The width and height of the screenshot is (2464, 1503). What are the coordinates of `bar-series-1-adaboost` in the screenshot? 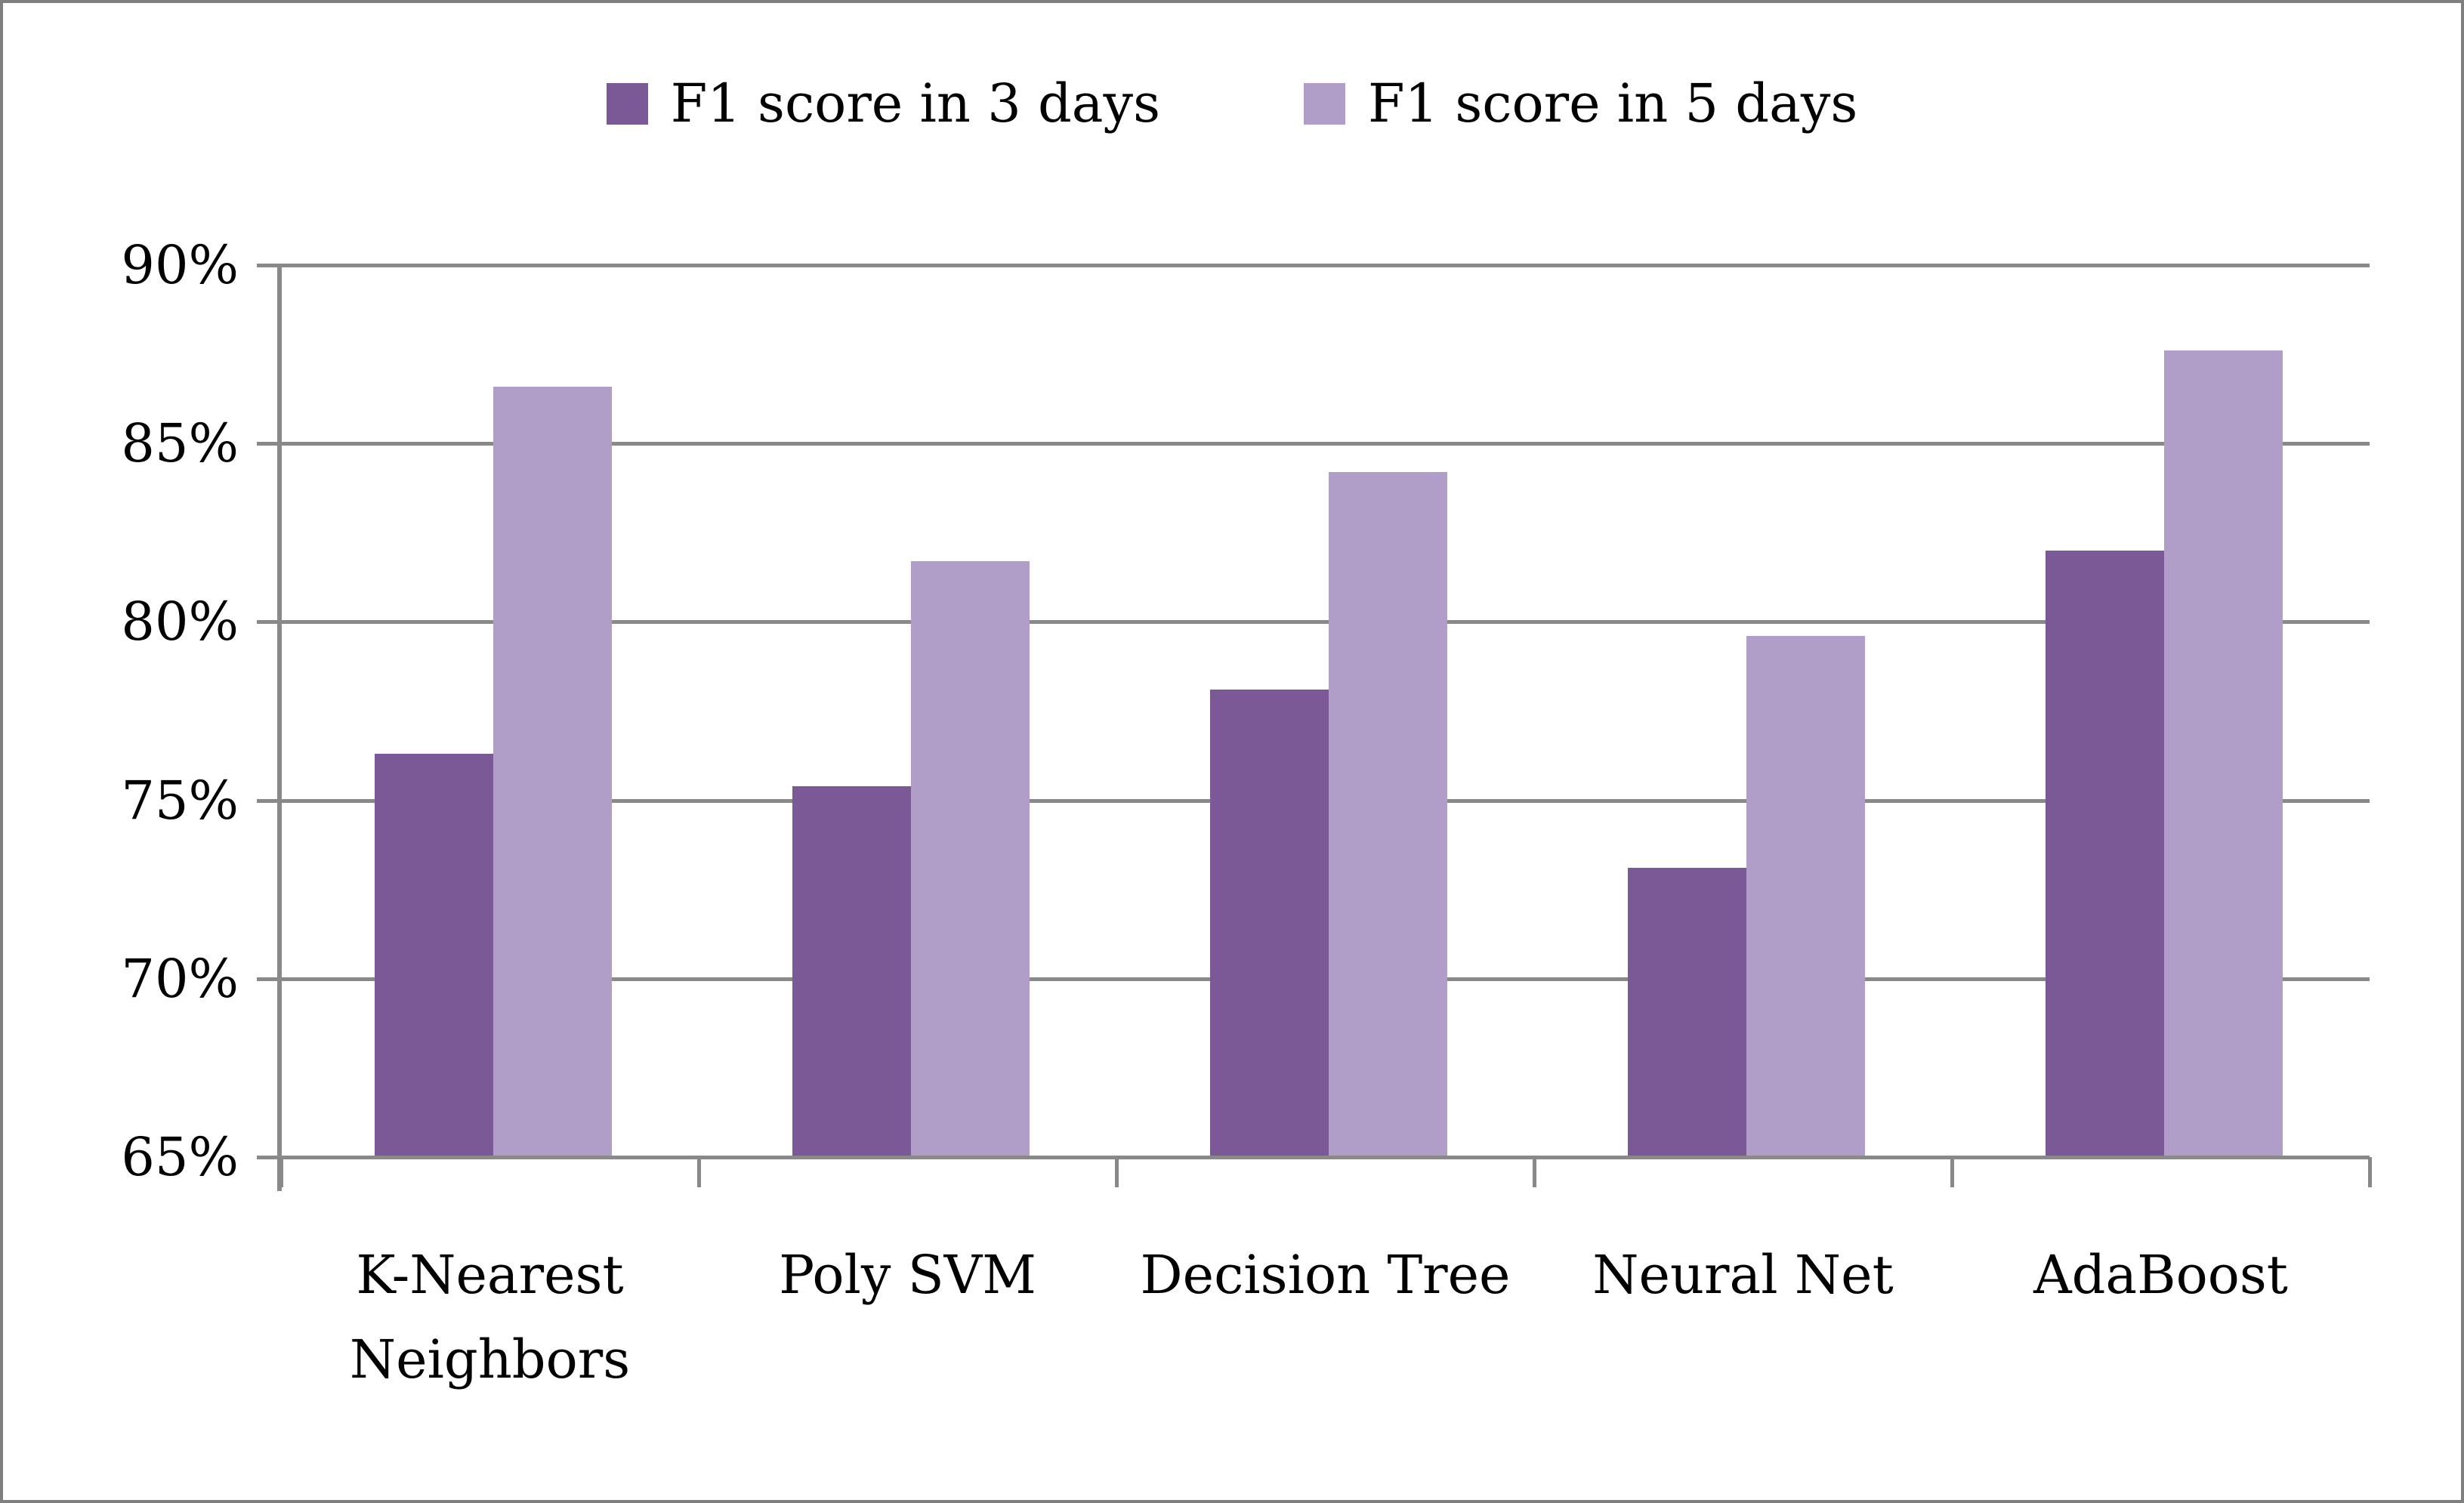 It's located at (2105, 853).